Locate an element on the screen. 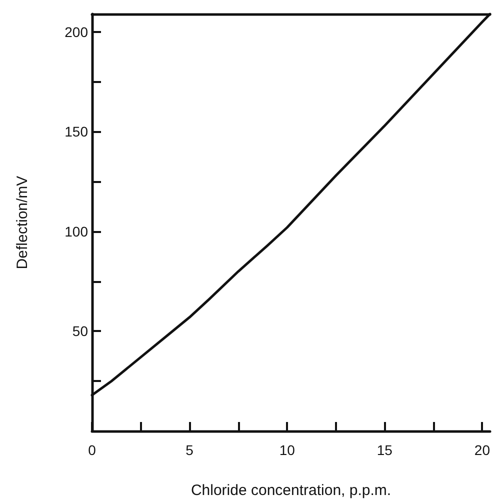 Image resolution: width=500 pixels, height=503 pixels. y-axis-title: Deflection/mV is located at coordinates (22, 223).